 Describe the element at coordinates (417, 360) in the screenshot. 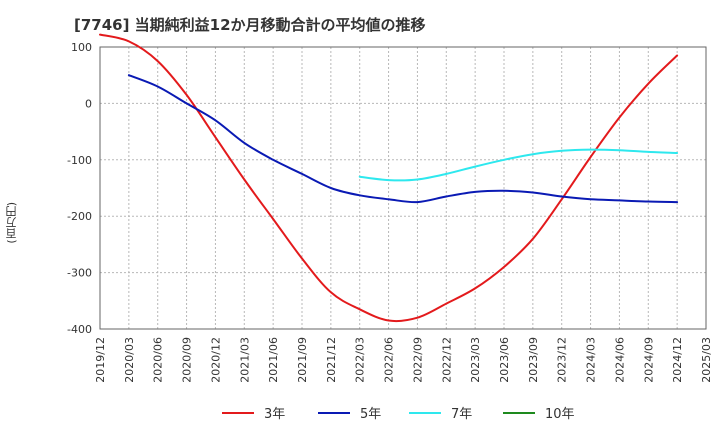

I see `x-tick-label: 2022/09` at that location.